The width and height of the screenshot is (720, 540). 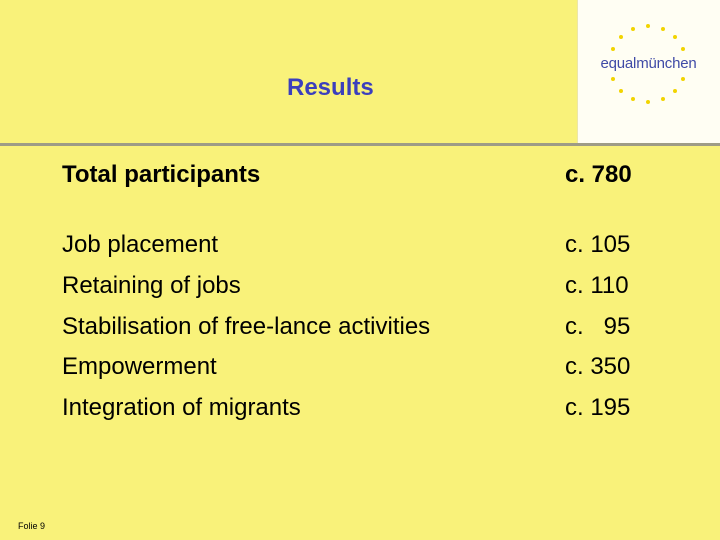 I want to click on result-label: Integration of migrants, so click(x=181, y=407).